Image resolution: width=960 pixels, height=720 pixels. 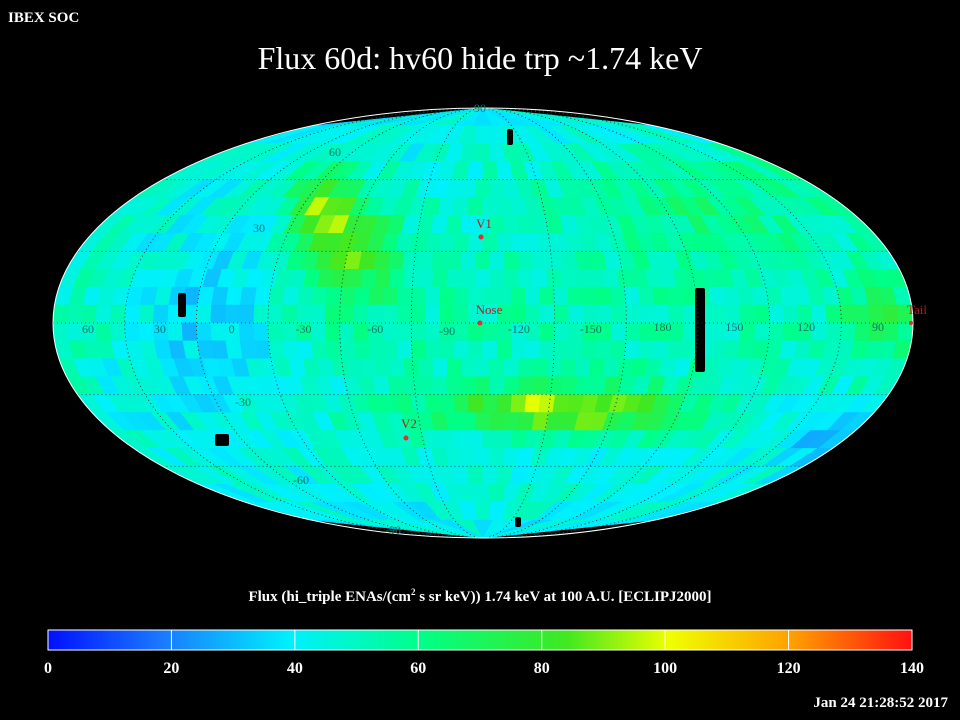 I want to click on lat-label-30: 30, so click(x=259, y=228).